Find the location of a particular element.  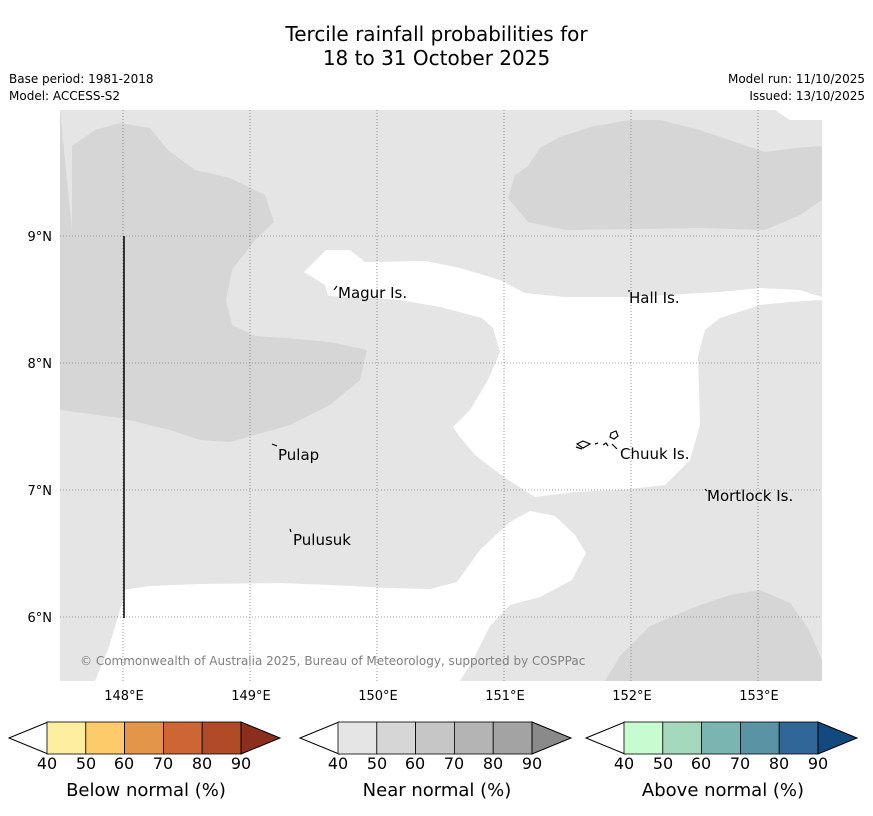

legend-below-normal: 40 50 60 70 80 90 Below normal (%) is located at coordinates (146, 767).